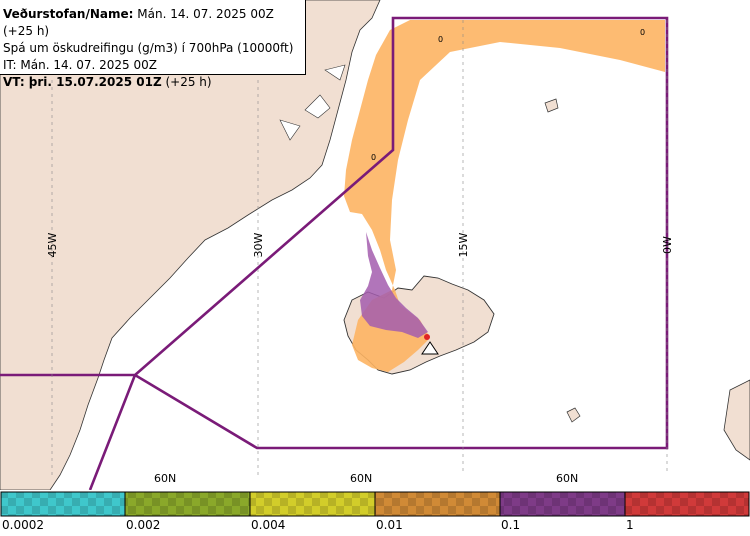  I want to click on legend-swatch-3-pattern, so click(312, 504).